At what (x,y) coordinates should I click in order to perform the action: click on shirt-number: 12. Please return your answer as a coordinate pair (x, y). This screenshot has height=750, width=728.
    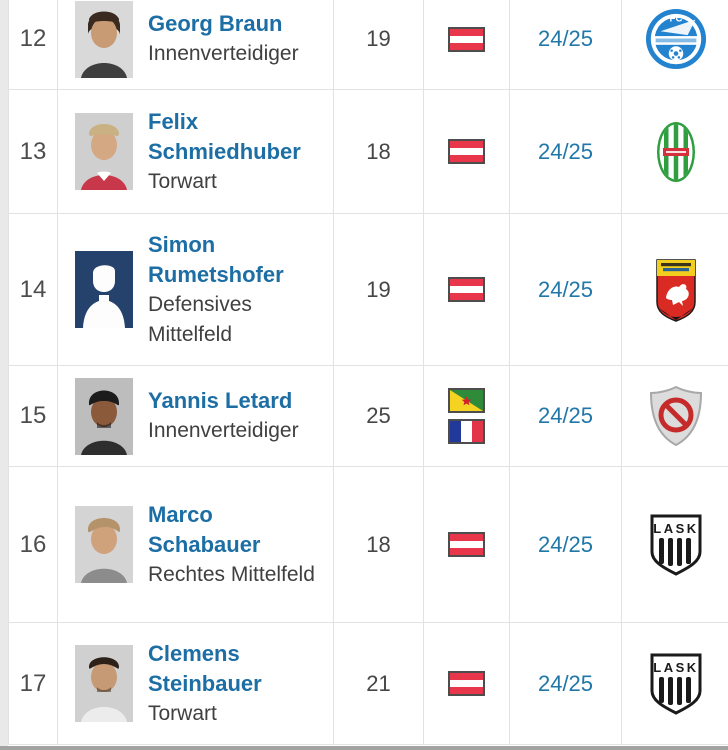
    Looking at the image, I should click on (33, 44).